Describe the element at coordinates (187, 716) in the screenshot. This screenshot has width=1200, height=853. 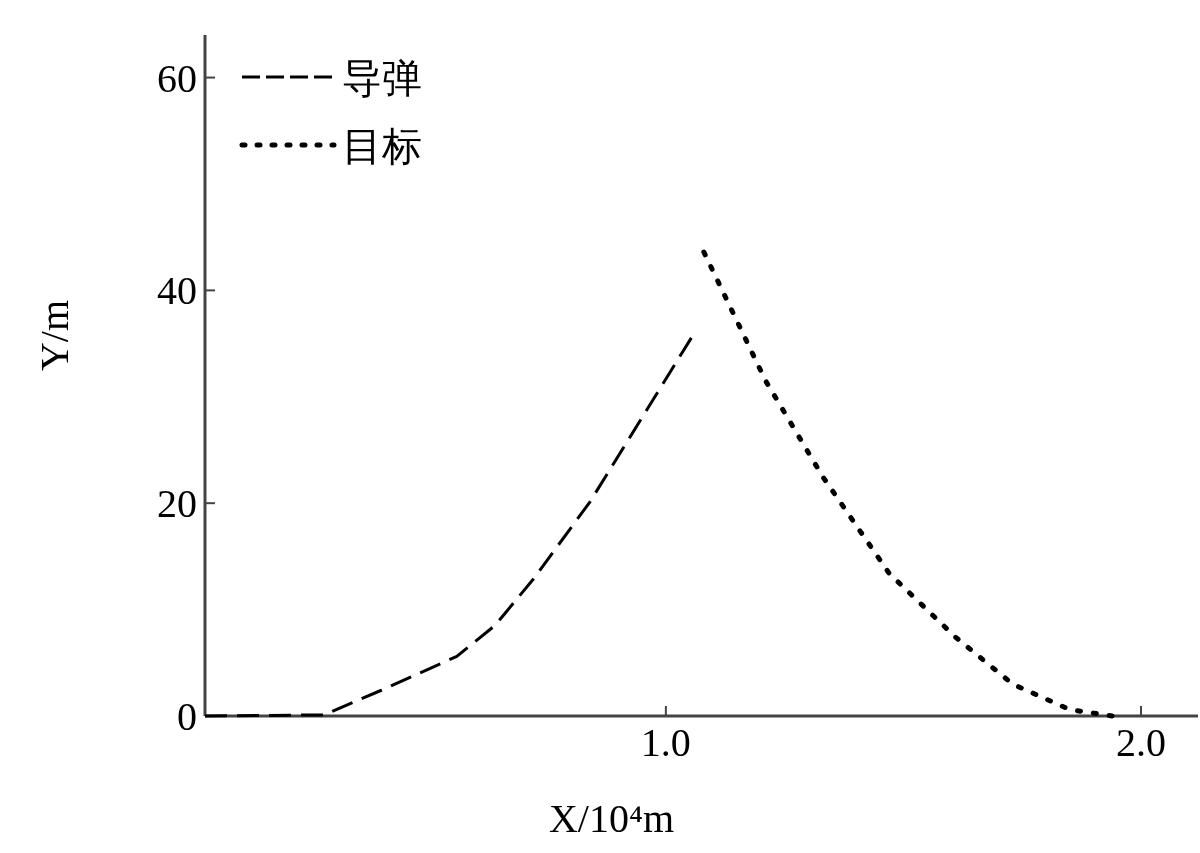
I see `y-tick-label: 0` at that location.